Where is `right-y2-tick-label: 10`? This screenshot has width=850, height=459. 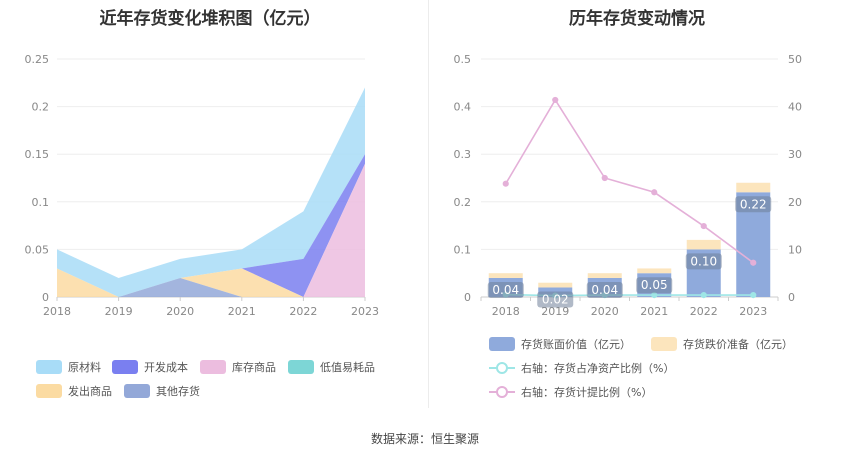 right-y2-tick-label: 10 is located at coordinates (795, 249).